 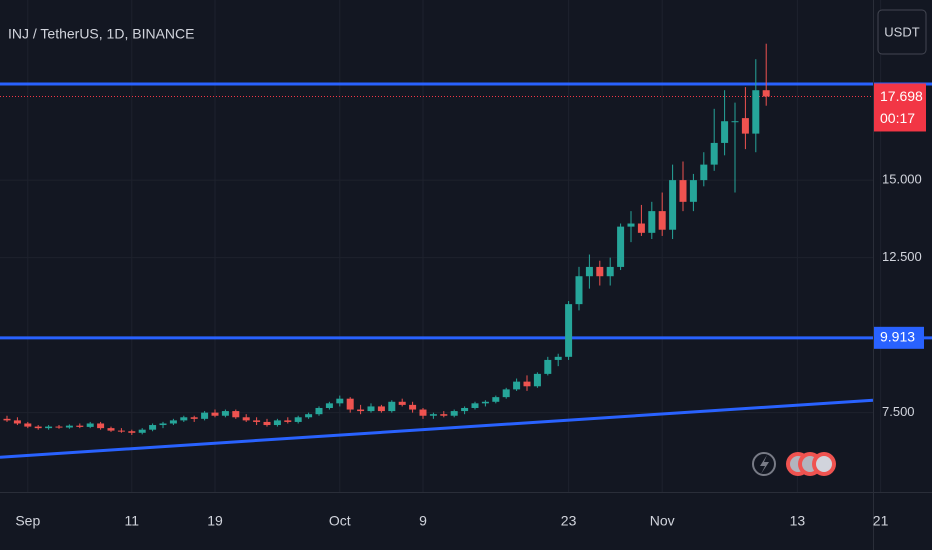 I want to click on x-tick-label: 19, so click(x=215, y=521).